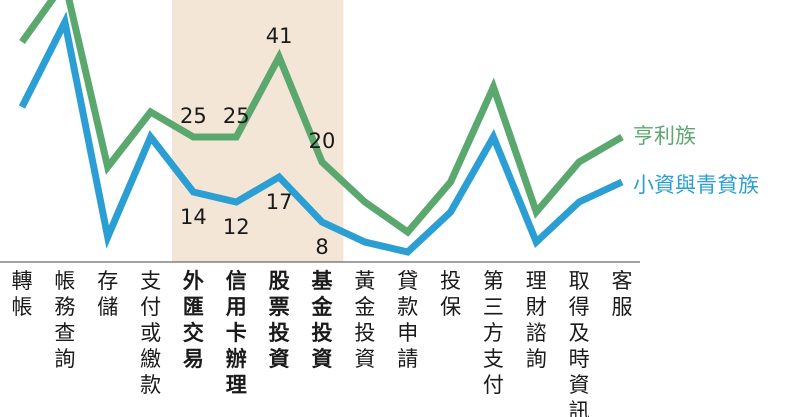 Image resolution: width=786 pixels, height=417 pixels. Describe the element at coordinates (236, 227) in the screenshot. I see `data-label: 12` at that location.